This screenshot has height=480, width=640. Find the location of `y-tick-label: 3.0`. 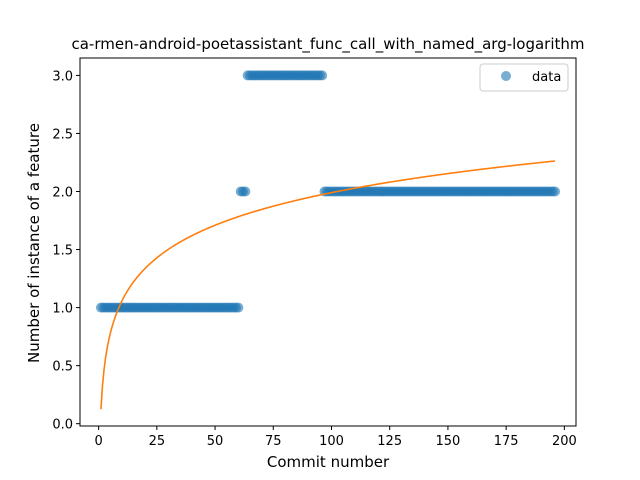

y-tick-label: 3.0 is located at coordinates (62, 76).